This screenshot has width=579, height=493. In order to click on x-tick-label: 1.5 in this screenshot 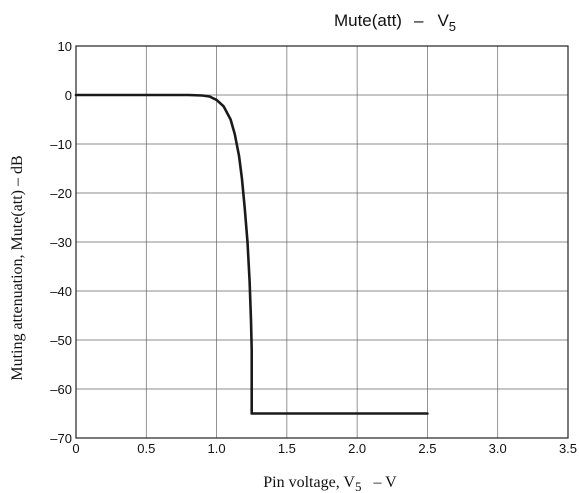, I will do `click(287, 448)`.